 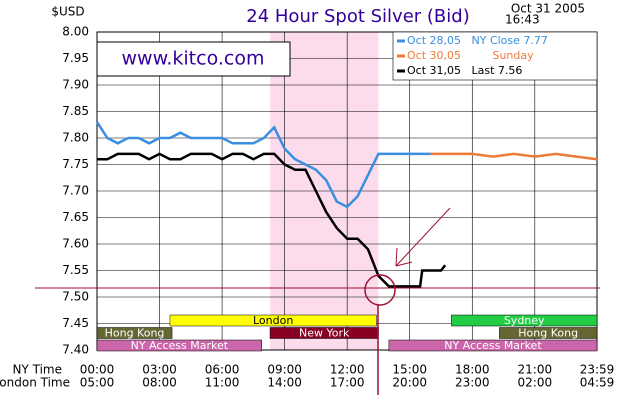 What do you see at coordinates (222, 370) in the screenshot?
I see `x-tick-label: 06:00` at bounding box center [222, 370].